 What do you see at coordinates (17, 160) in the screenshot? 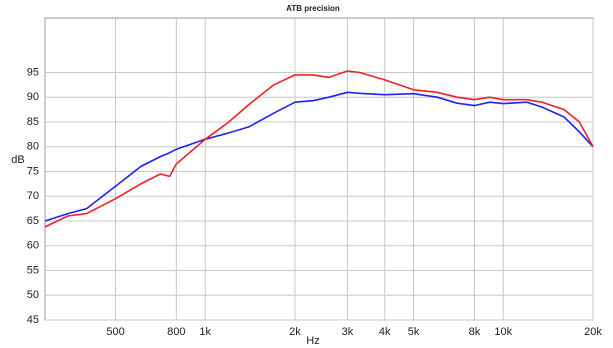
I see `y-axis-label: dB` at bounding box center [17, 160].